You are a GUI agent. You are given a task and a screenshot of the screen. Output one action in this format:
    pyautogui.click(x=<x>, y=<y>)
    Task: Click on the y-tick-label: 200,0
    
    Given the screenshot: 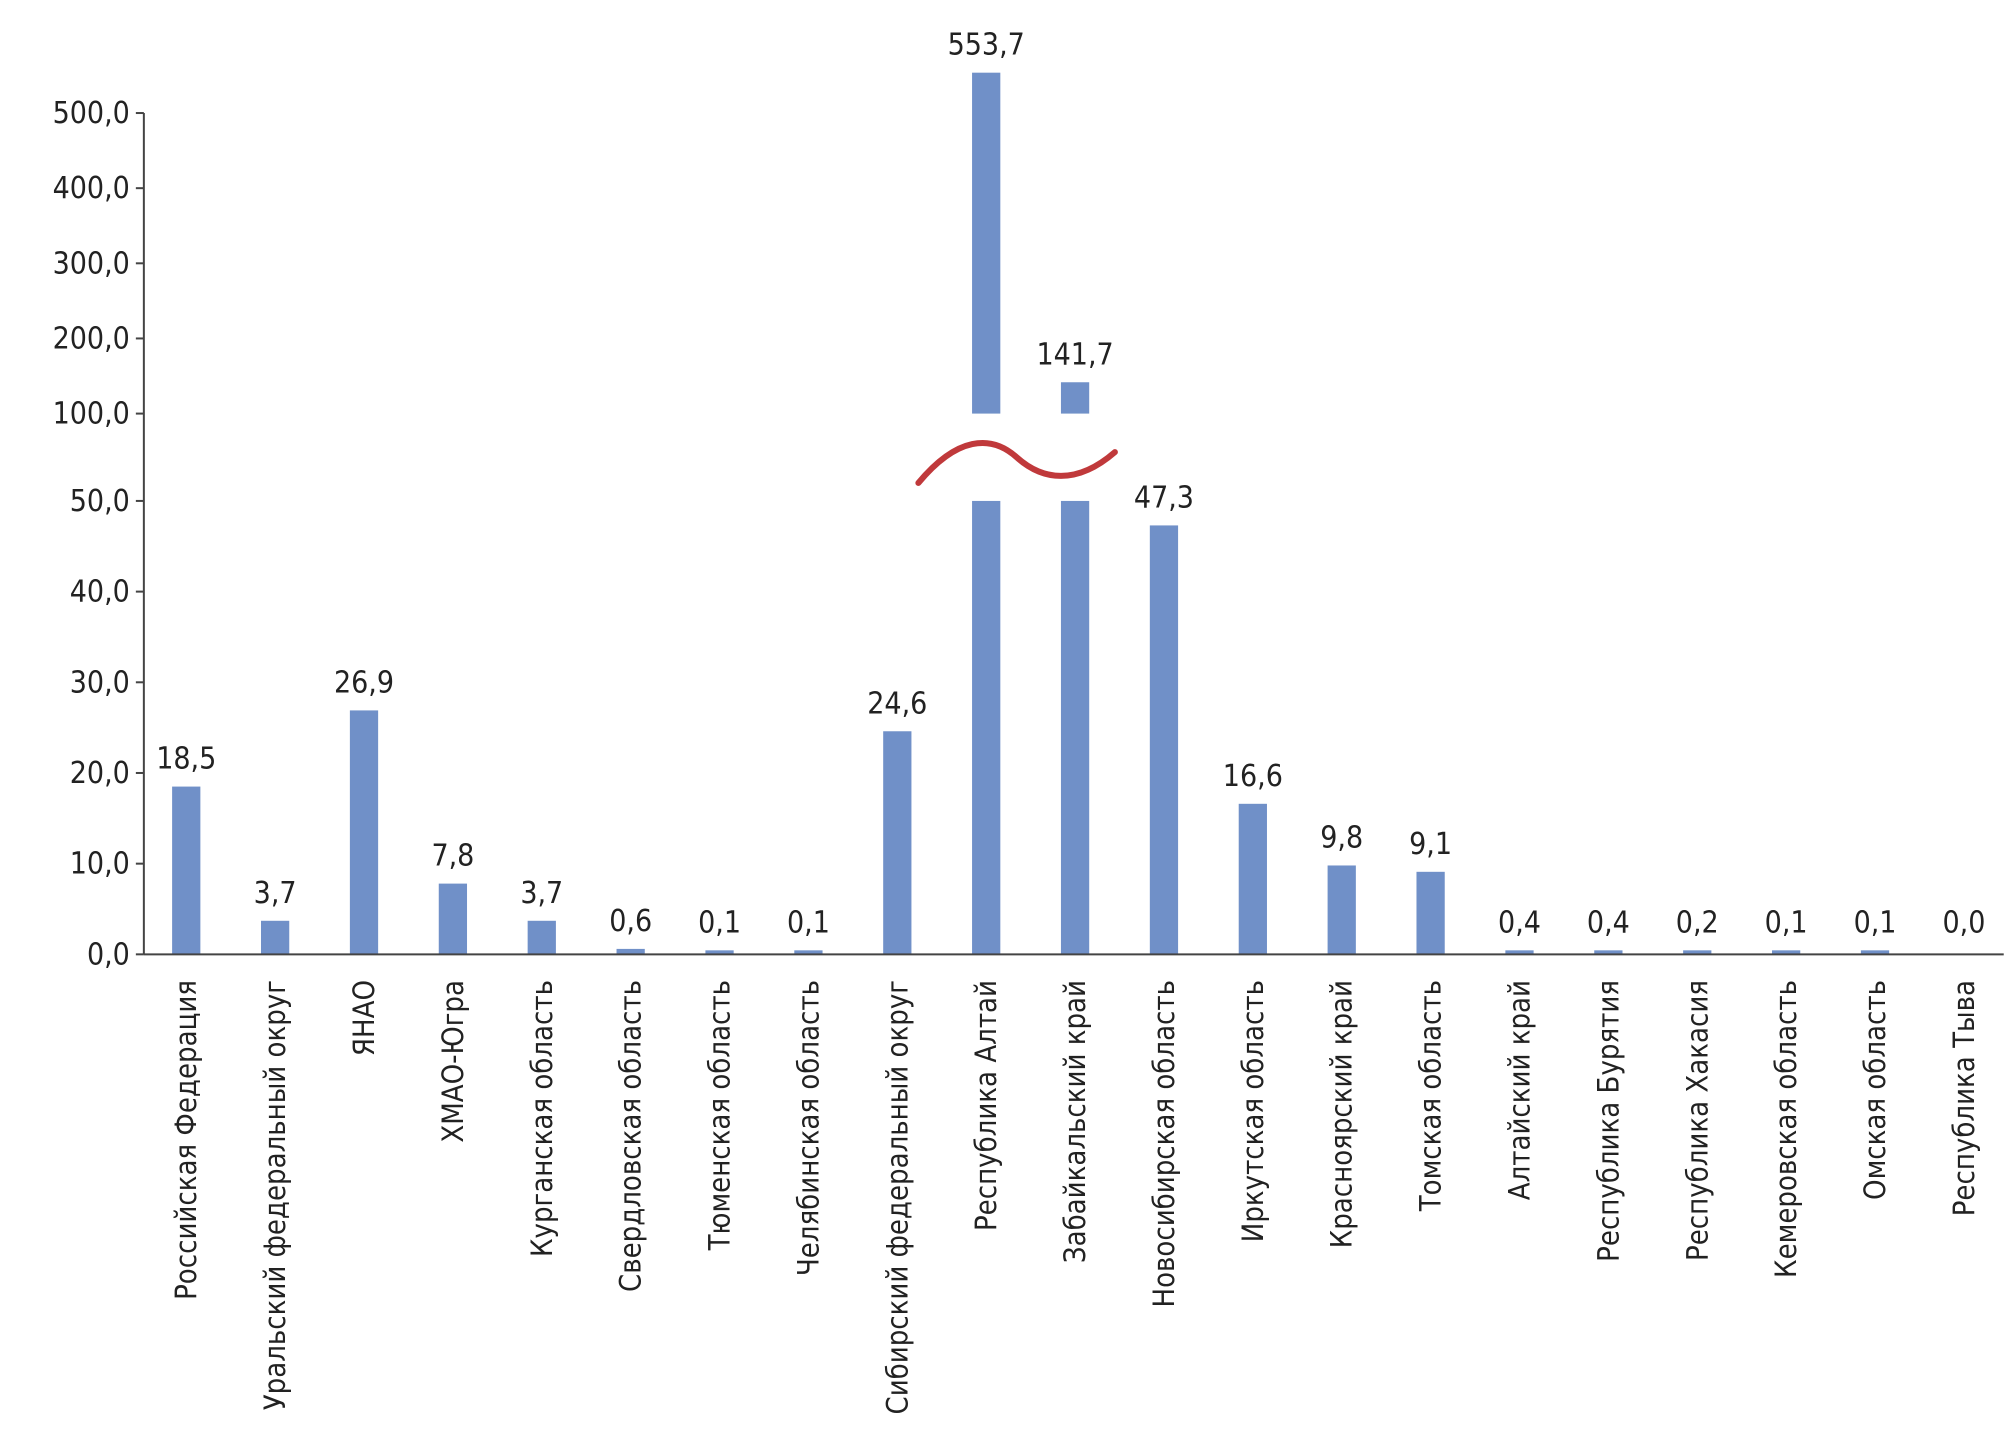 What is the action you would take?
    pyautogui.click(x=91, y=338)
    